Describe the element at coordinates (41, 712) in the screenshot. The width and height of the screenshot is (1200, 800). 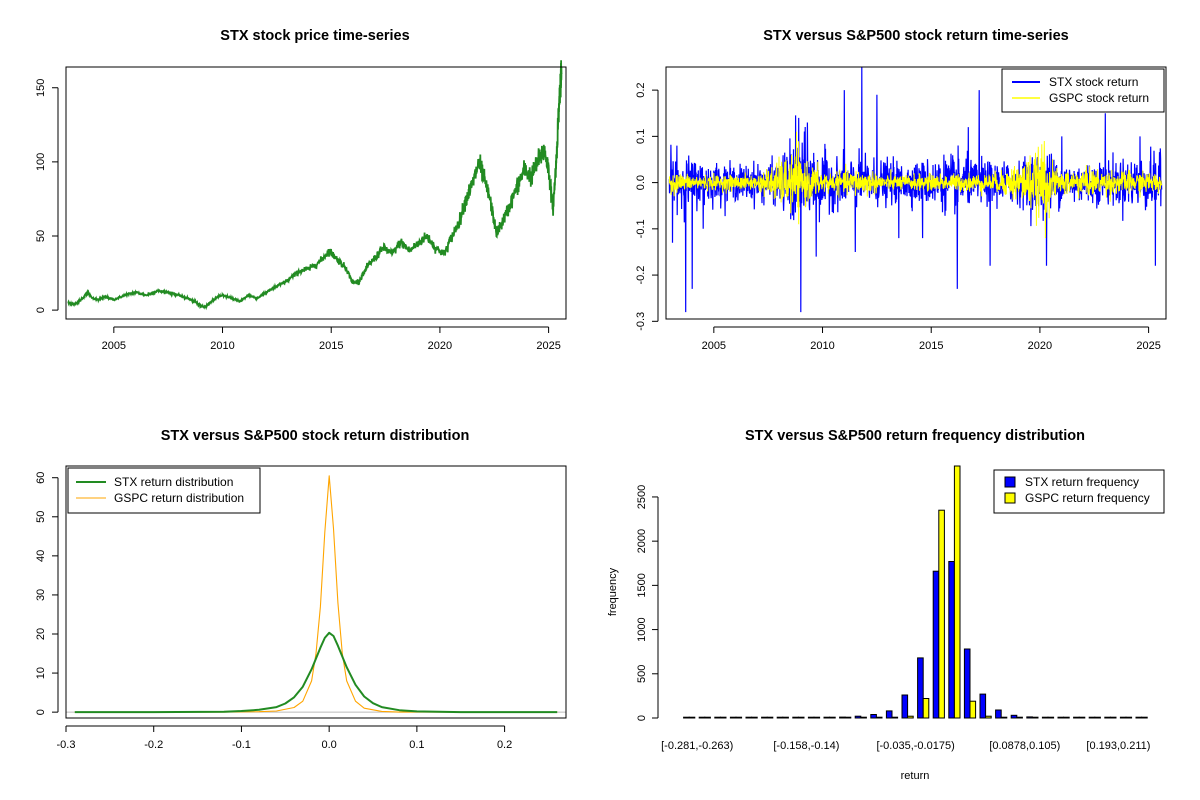
I see `density-y-tick-label: 0` at that location.